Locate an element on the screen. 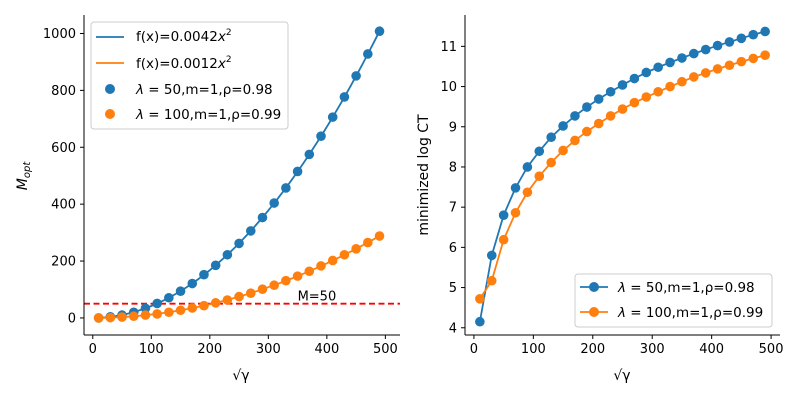 This screenshot has height=400, width=800. right-x-tick-label: 300 is located at coordinates (652, 349).